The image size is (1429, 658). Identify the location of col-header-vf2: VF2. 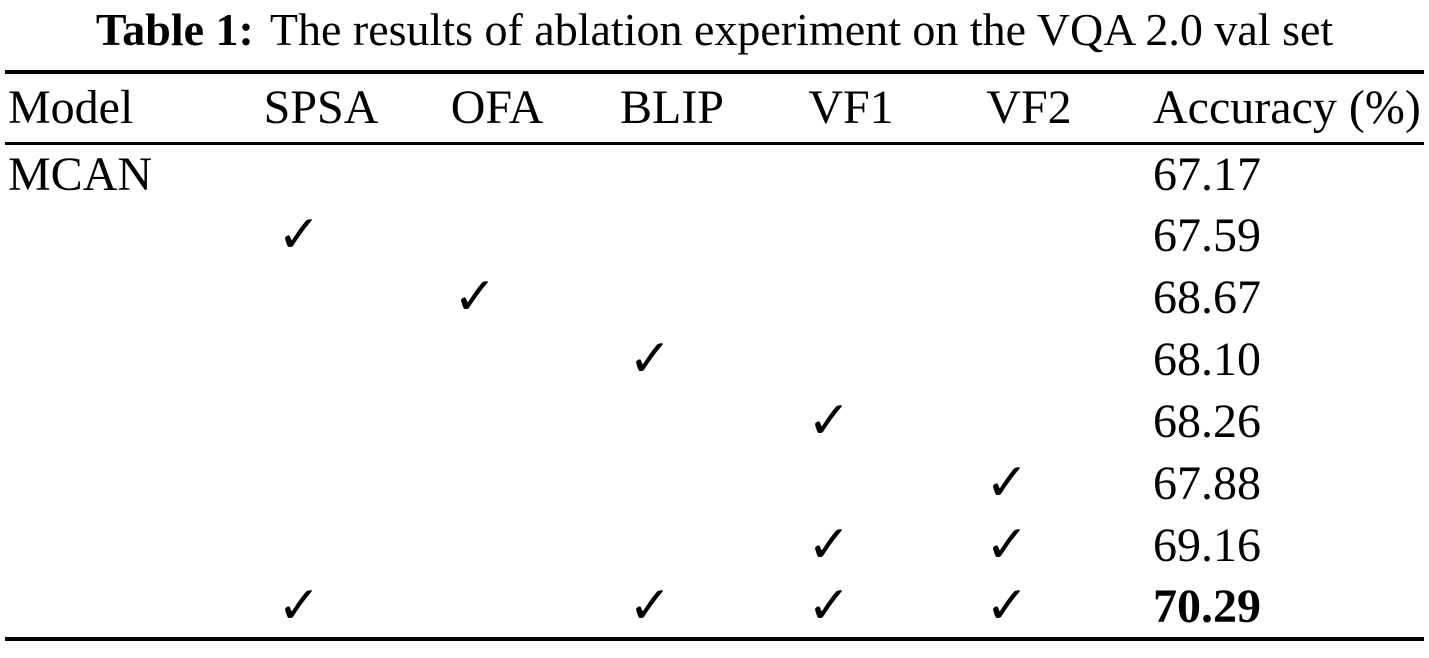
(1029, 108).